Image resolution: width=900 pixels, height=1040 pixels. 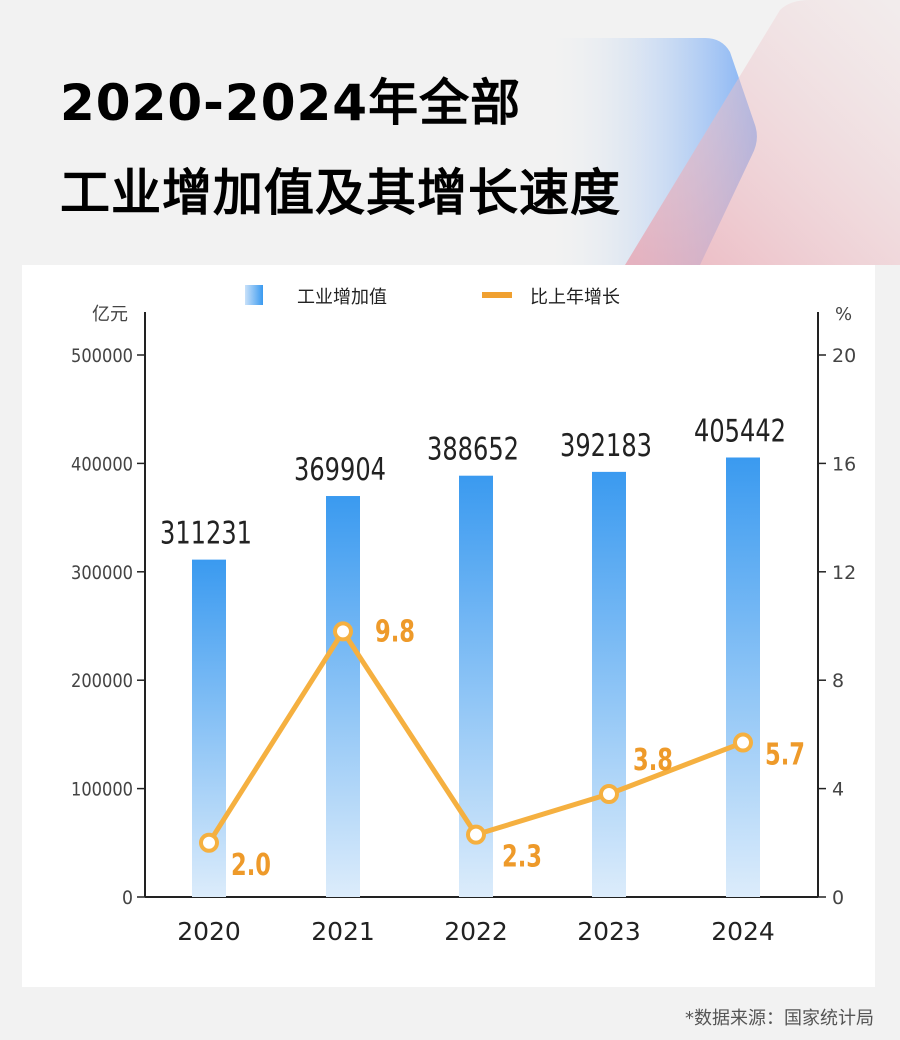 What do you see at coordinates (251, 865) in the screenshot?
I see `growth-label: 2.0` at bounding box center [251, 865].